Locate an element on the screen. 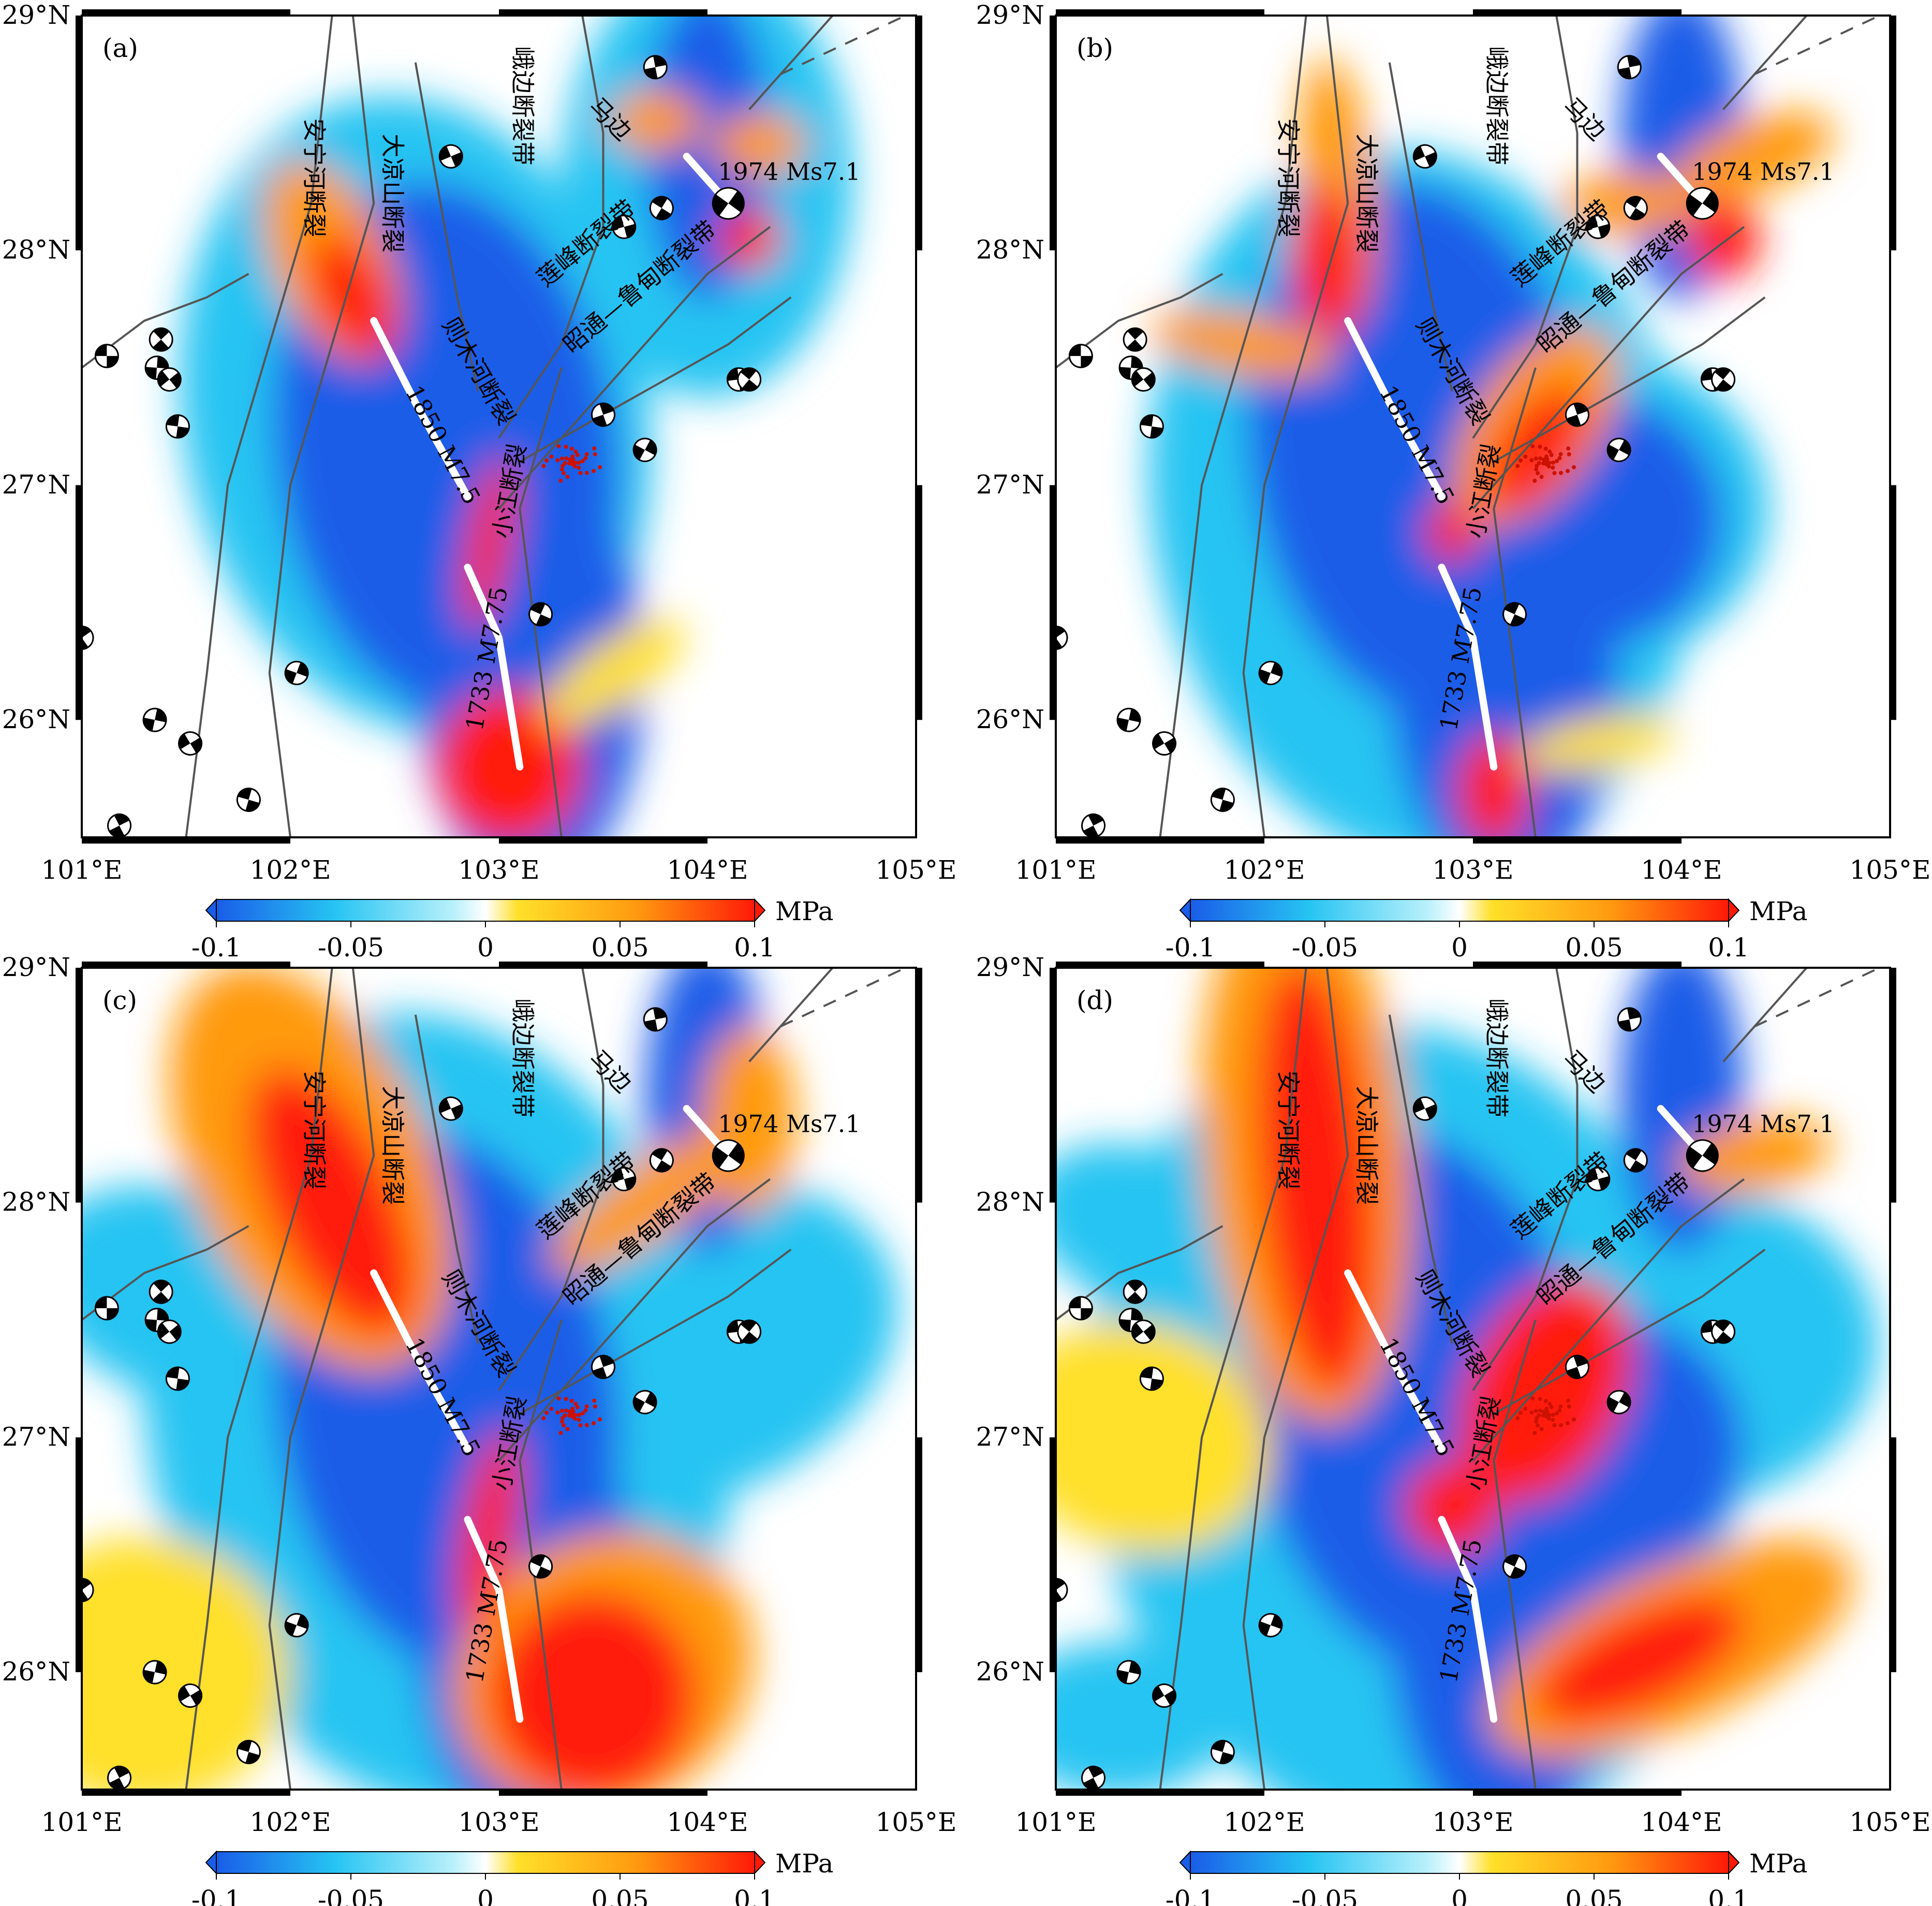  focal-mechanisms is located at coordinates (1396, 446).